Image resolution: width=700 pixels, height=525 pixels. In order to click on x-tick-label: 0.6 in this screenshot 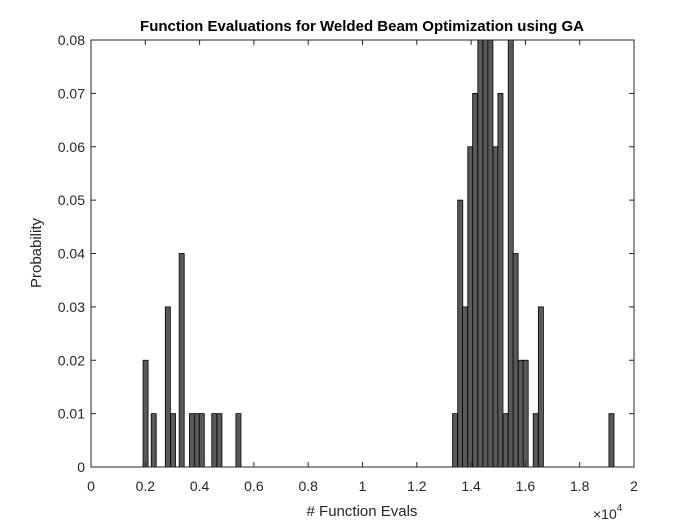, I will do `click(254, 486)`.